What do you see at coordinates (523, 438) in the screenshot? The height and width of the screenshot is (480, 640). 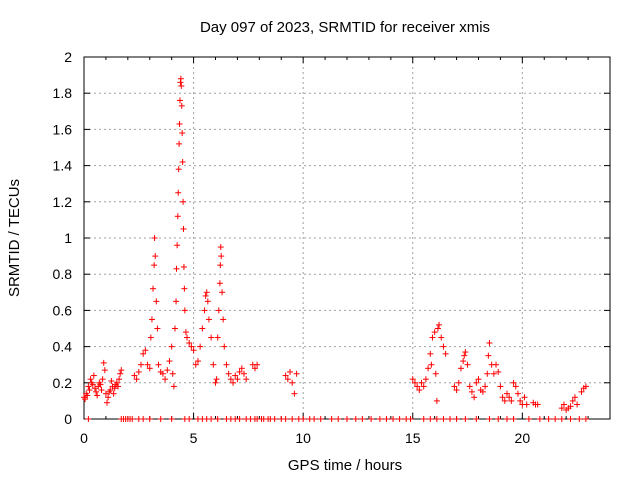 I see `x-tick-label: 20` at bounding box center [523, 438].